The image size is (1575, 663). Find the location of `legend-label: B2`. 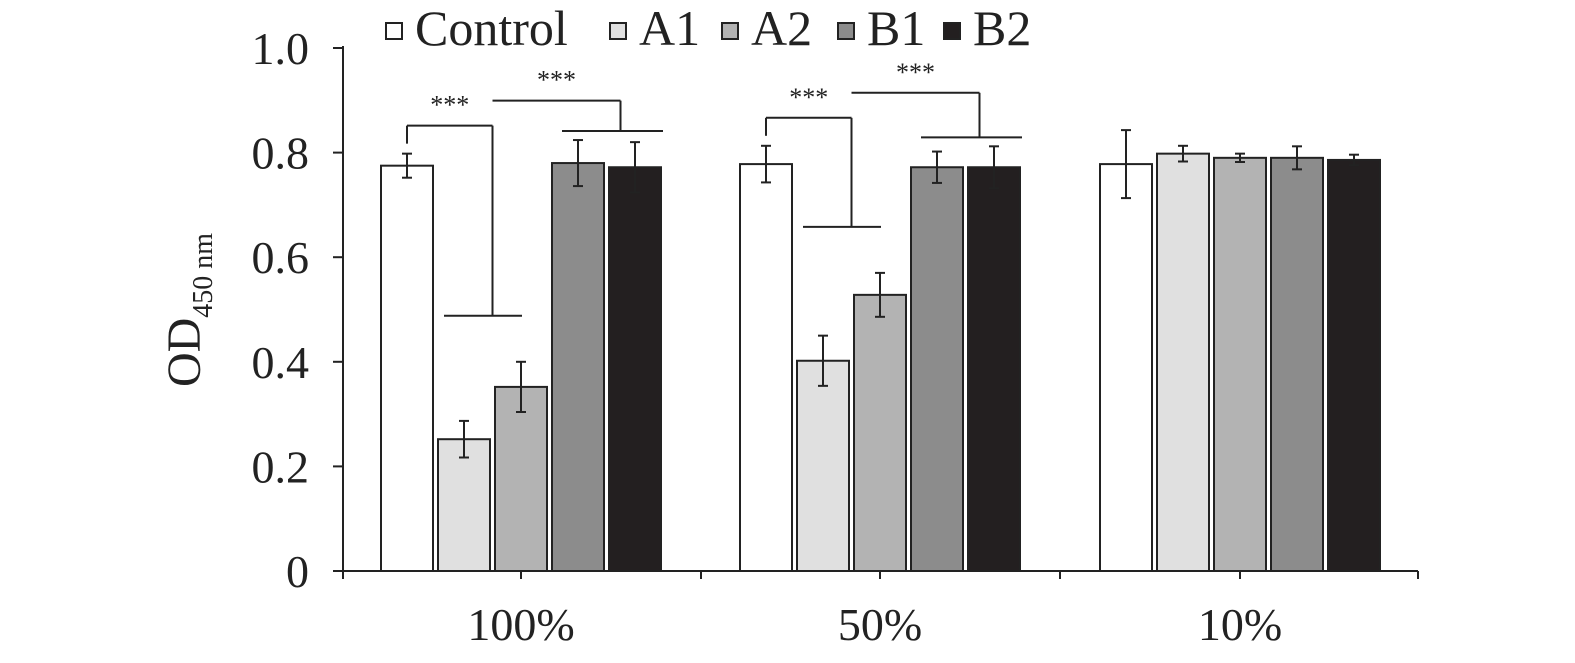

legend-label: B2 is located at coordinates (1002, 28).